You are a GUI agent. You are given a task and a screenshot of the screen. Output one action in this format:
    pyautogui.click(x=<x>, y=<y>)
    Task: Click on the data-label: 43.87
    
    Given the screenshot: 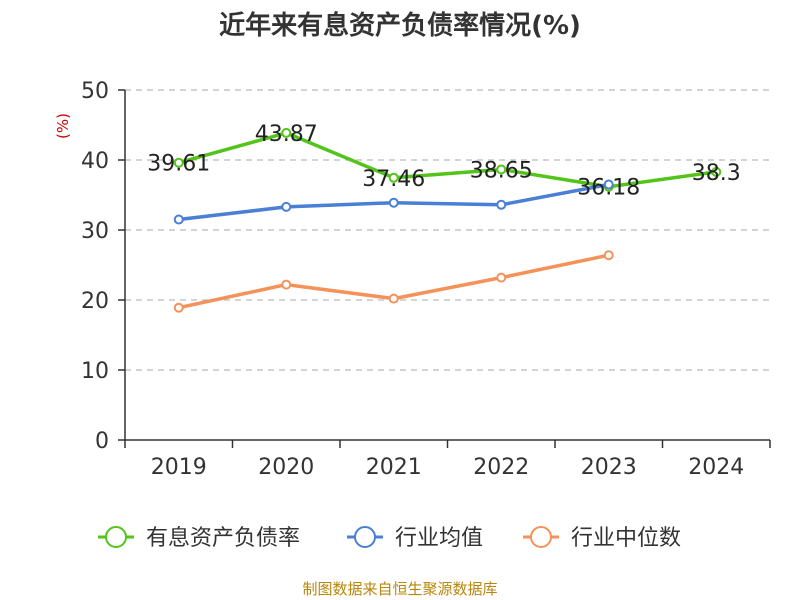 What is the action you would take?
    pyautogui.click(x=286, y=134)
    